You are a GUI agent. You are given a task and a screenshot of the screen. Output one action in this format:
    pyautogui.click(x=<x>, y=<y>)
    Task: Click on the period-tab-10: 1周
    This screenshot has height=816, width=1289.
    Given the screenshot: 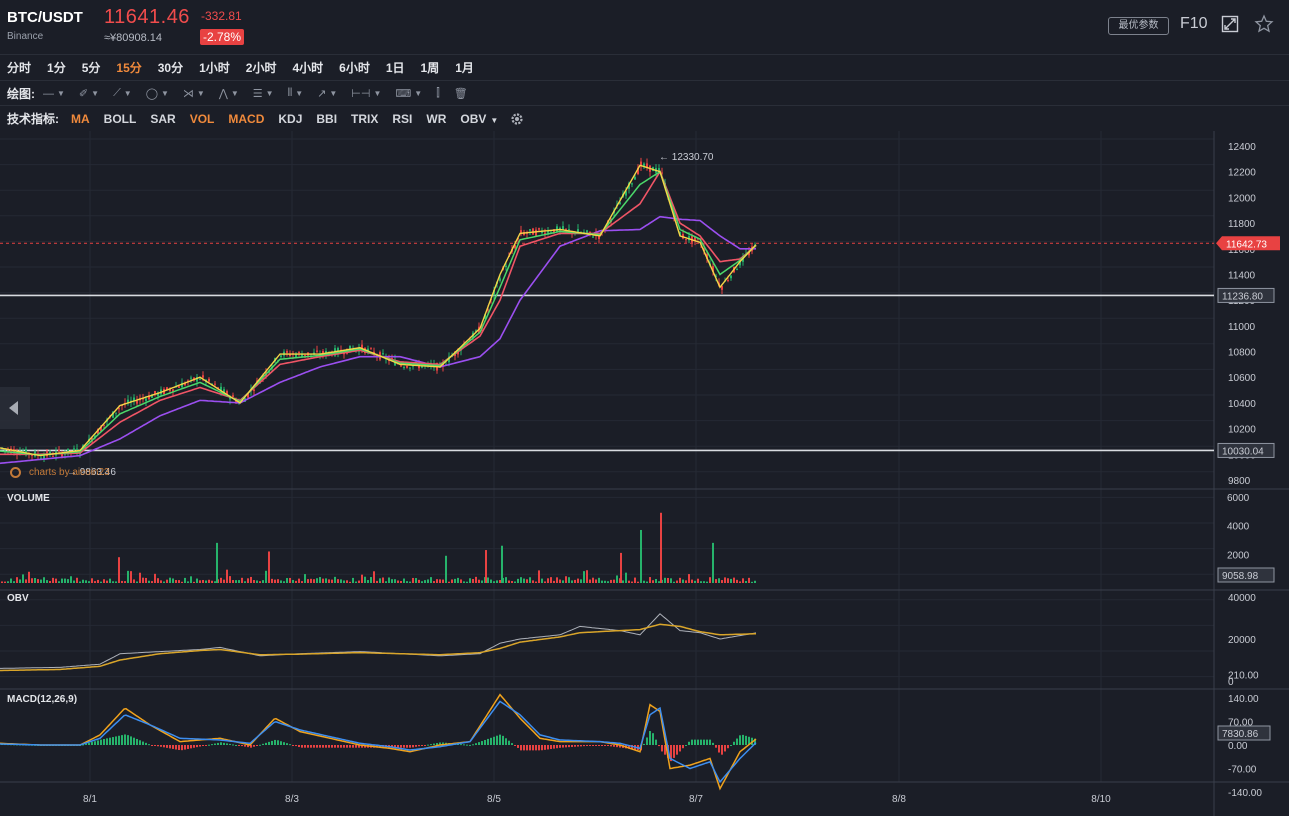 What is the action you would take?
    pyautogui.click(x=430, y=68)
    